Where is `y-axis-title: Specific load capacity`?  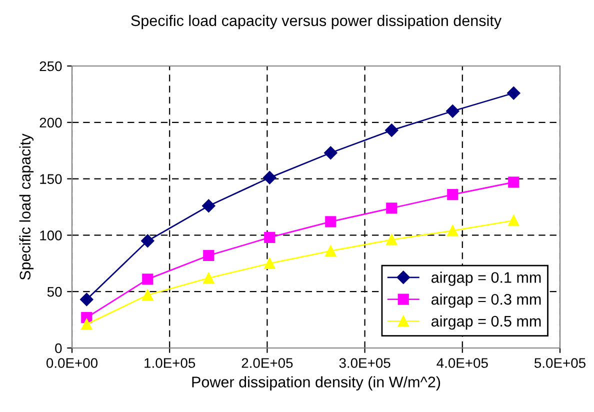
y-axis-title: Specific load capacity is located at coordinates (26, 207).